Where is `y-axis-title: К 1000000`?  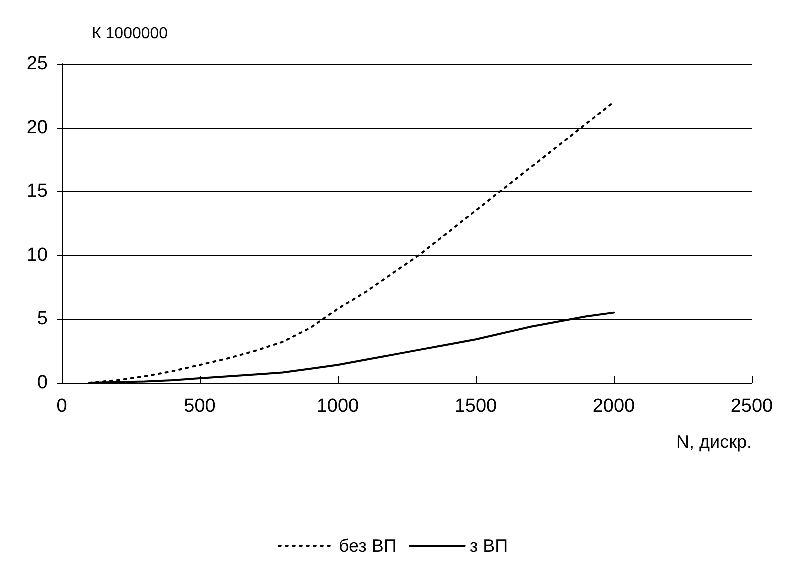
y-axis-title: К 1000000 is located at coordinates (130, 34).